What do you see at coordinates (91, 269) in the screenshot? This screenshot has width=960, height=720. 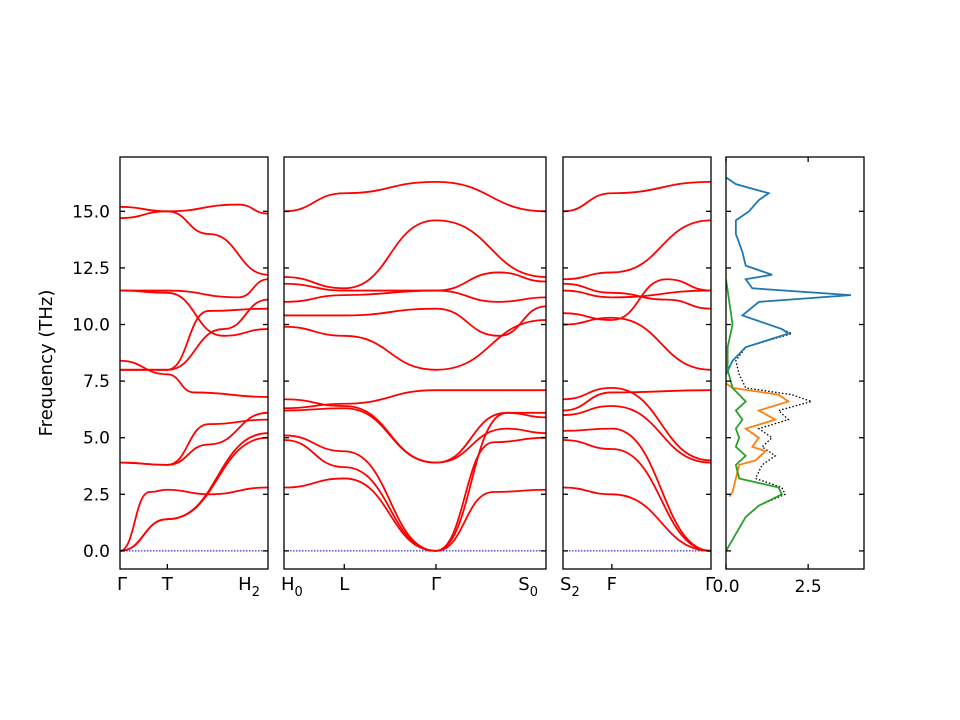 I see `y-tick-label: 12.5` at bounding box center [91, 269].